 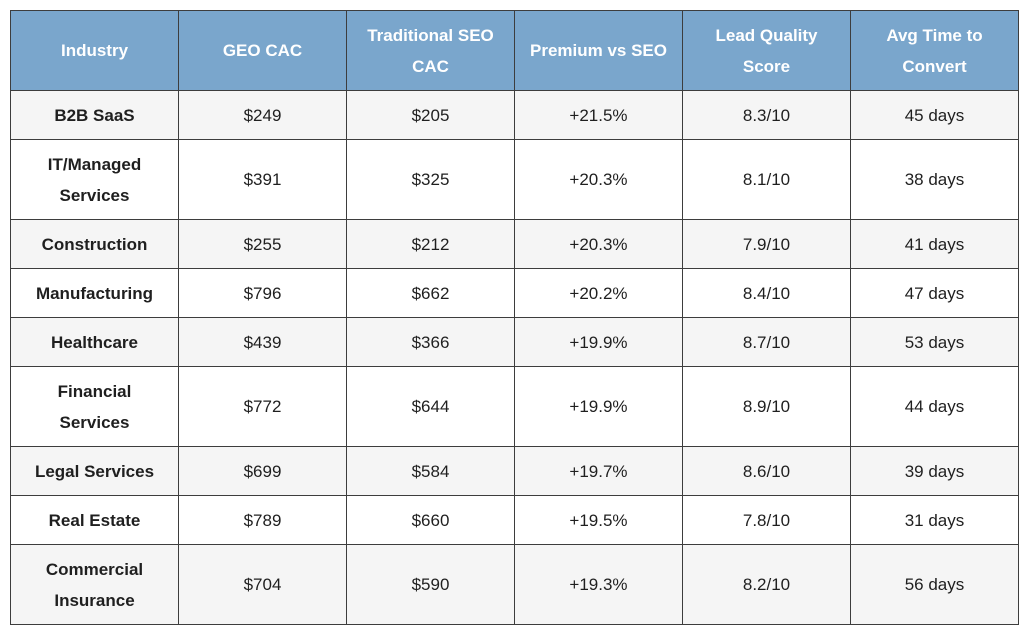 What do you see at coordinates (94, 471) in the screenshot?
I see `cell-industry: Legal Services` at bounding box center [94, 471].